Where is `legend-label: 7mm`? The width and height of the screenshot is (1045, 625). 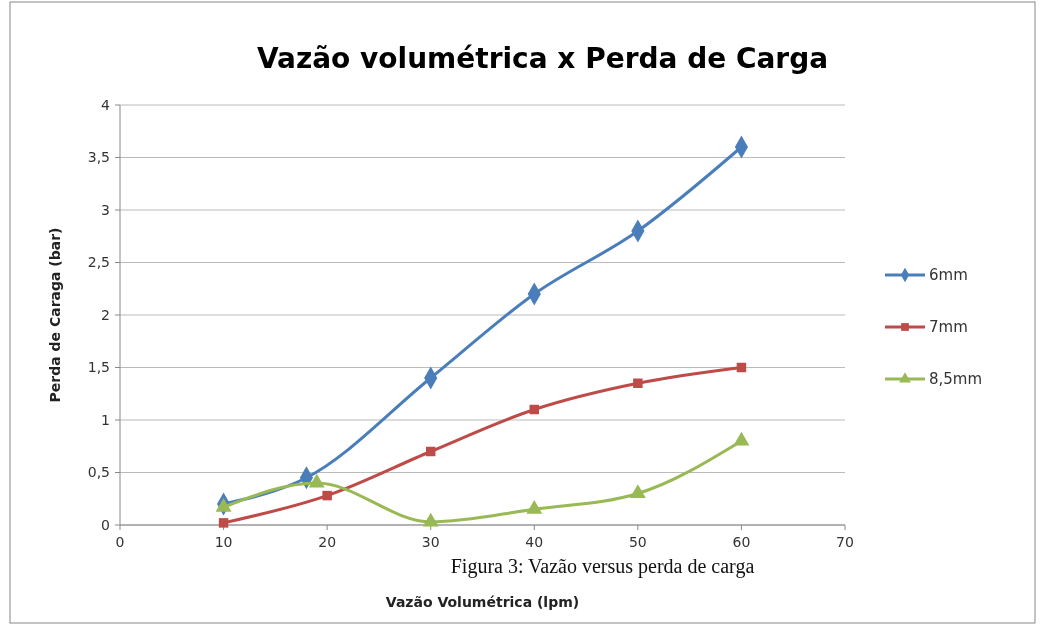
legend-label: 7mm is located at coordinates (948, 327).